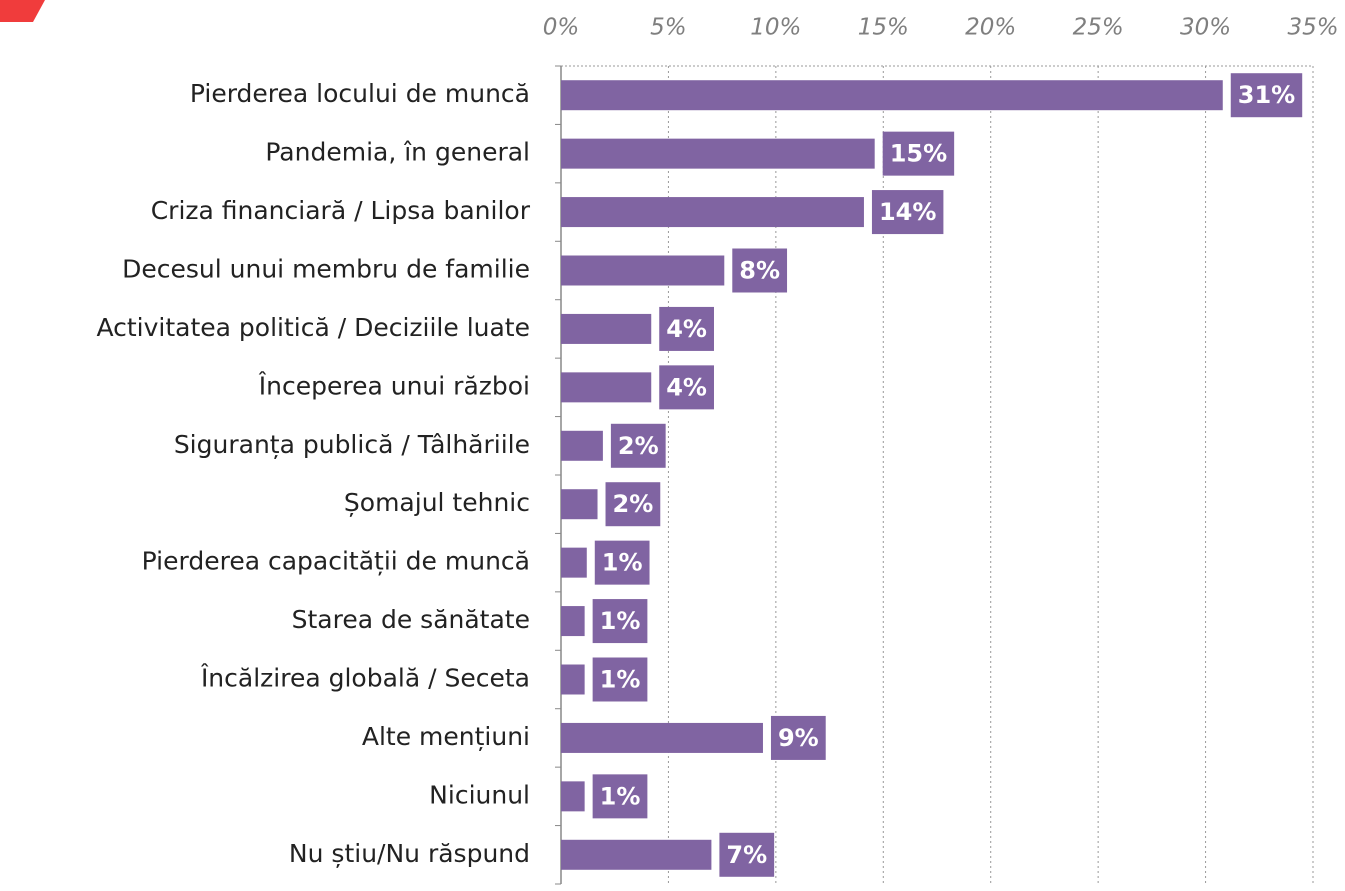 The width and height of the screenshot is (1345, 891). I want to click on value-label: 7%, so click(746, 855).